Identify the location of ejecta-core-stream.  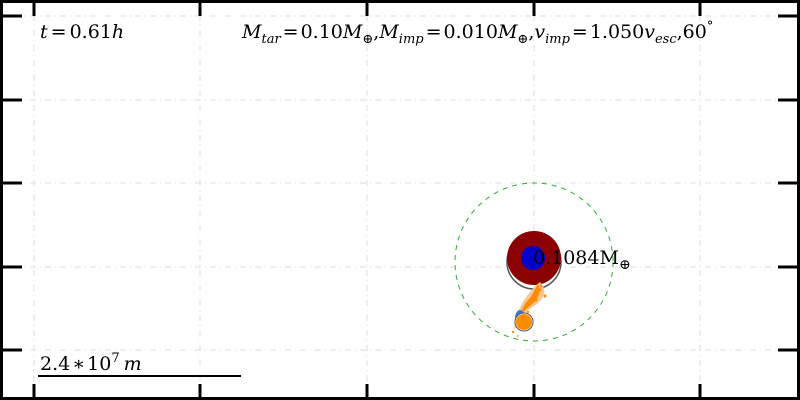
(529, 303).